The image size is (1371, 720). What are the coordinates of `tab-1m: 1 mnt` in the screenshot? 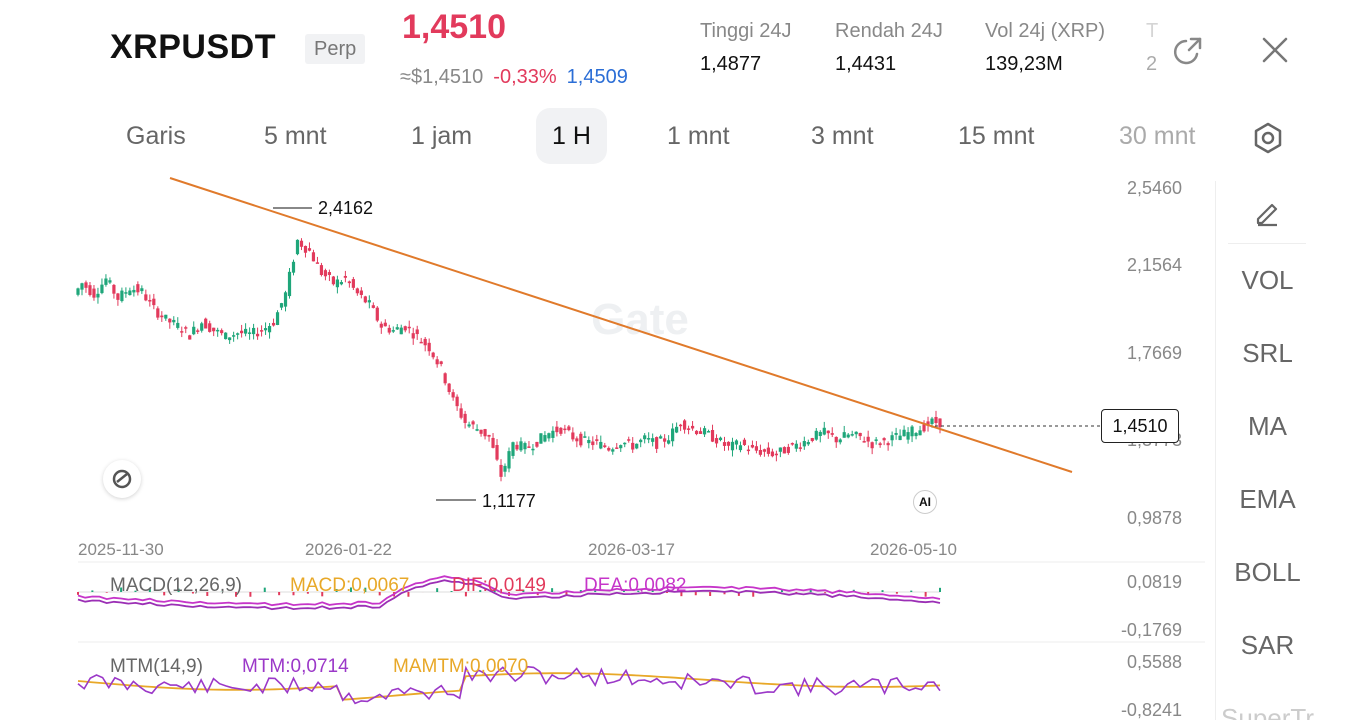 It's located at (698, 136).